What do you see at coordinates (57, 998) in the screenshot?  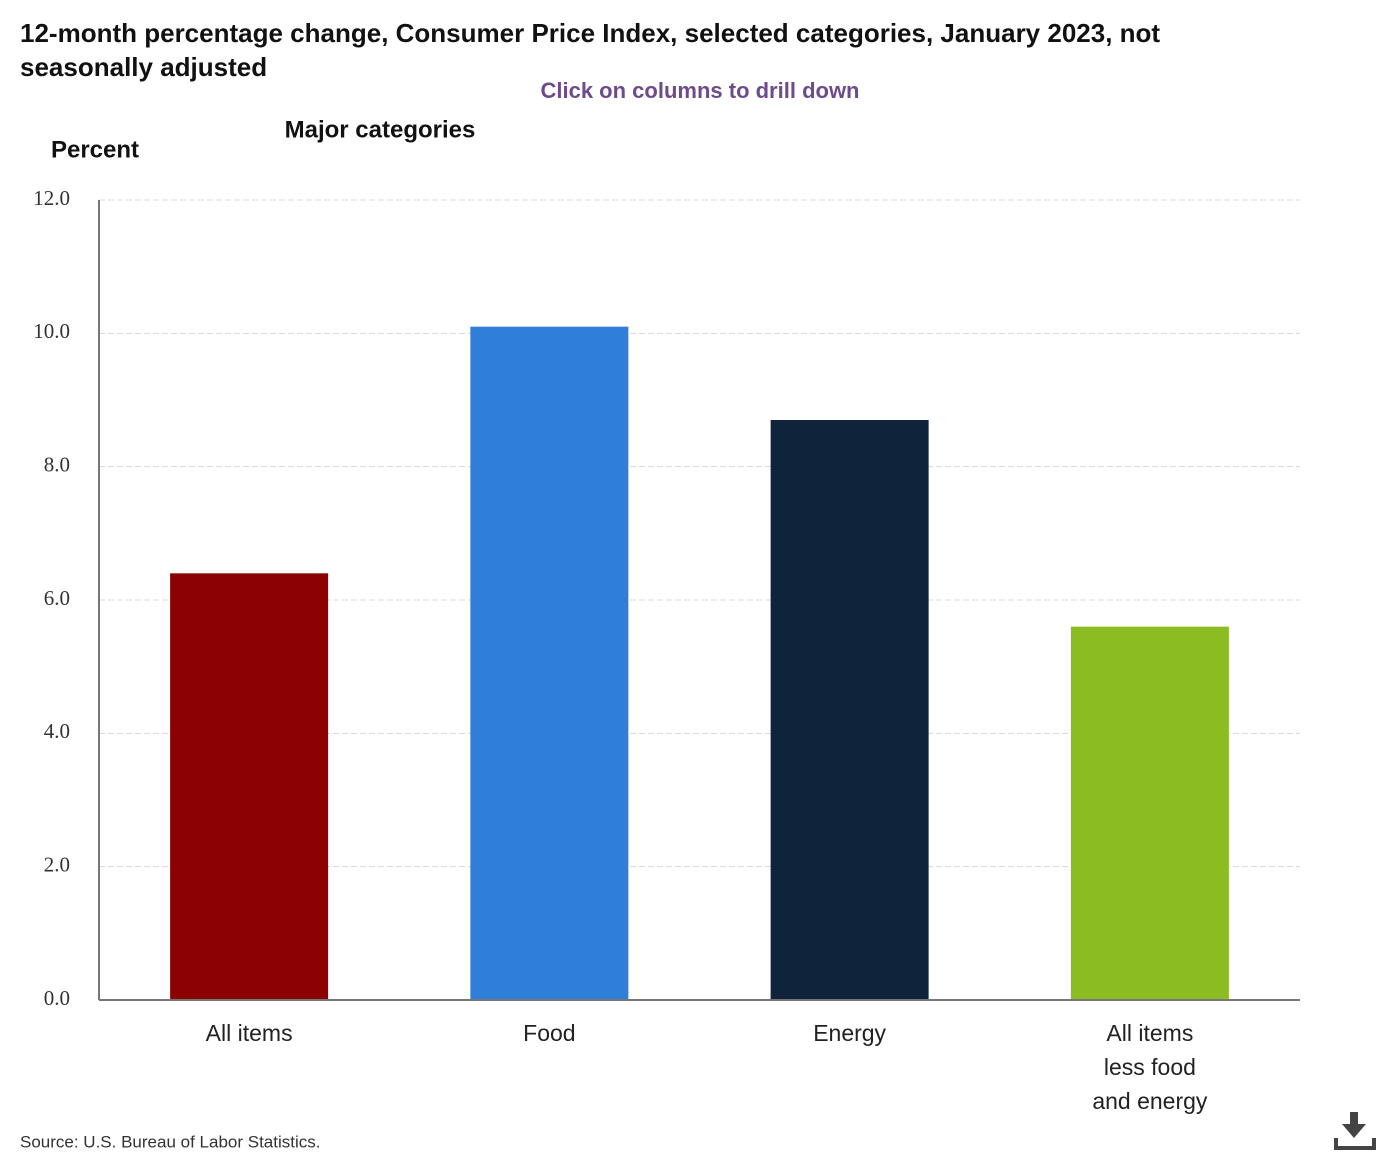 I see `y-tick-label: 0.0` at bounding box center [57, 998].